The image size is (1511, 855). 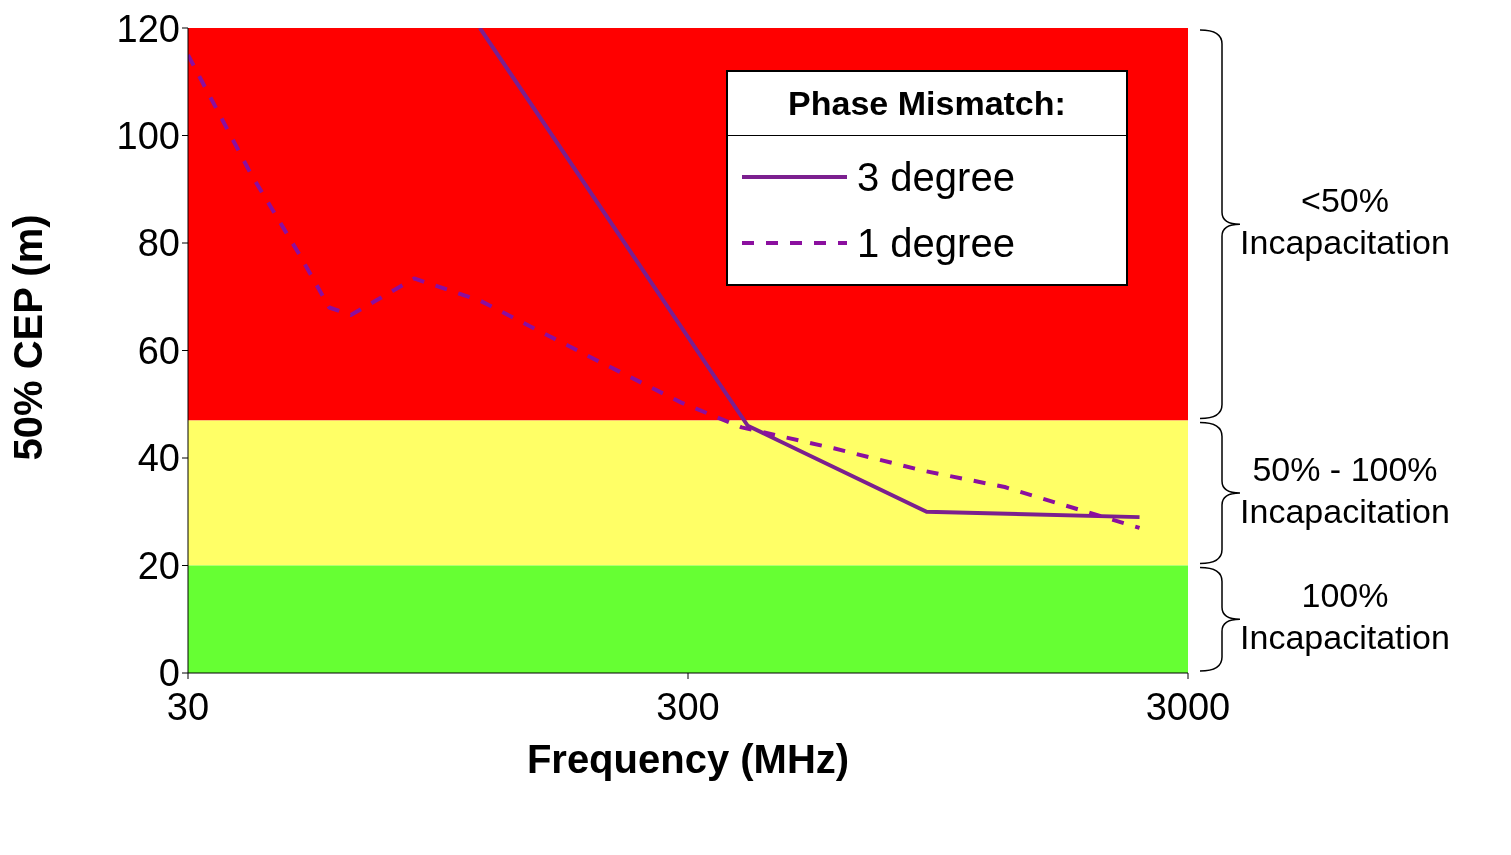 What do you see at coordinates (158, 458) in the screenshot?
I see `y-tick-label: 40` at bounding box center [158, 458].